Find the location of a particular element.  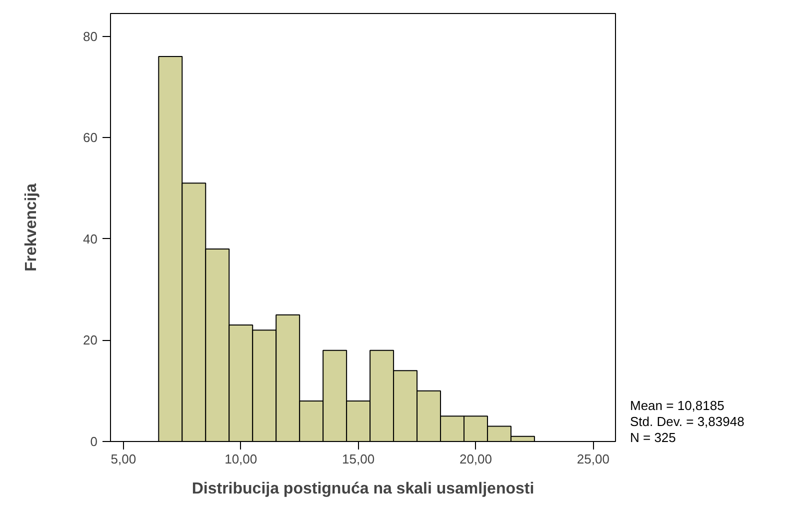

y-tick-label: 40 is located at coordinates (90, 238).